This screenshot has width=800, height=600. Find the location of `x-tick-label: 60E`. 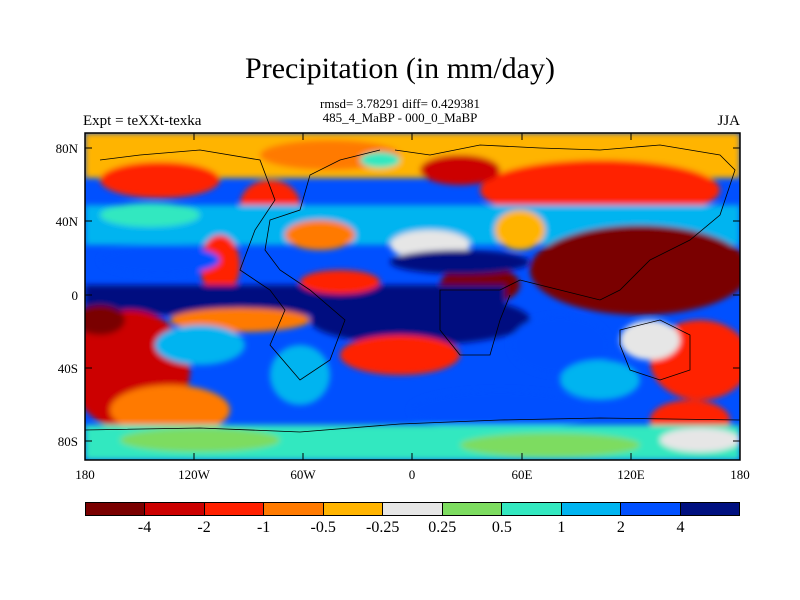

x-tick-label: 60E is located at coordinates (522, 474).